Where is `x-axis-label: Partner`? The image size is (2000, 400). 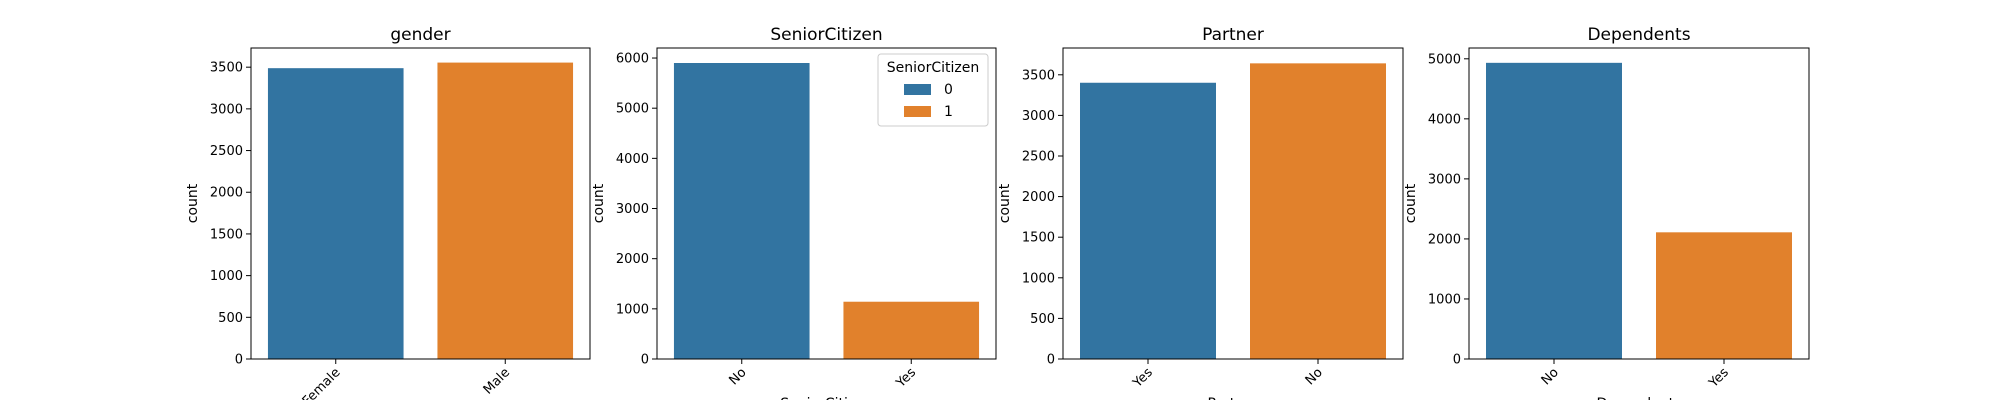
x-axis-label: Partner is located at coordinates (1233, 398).